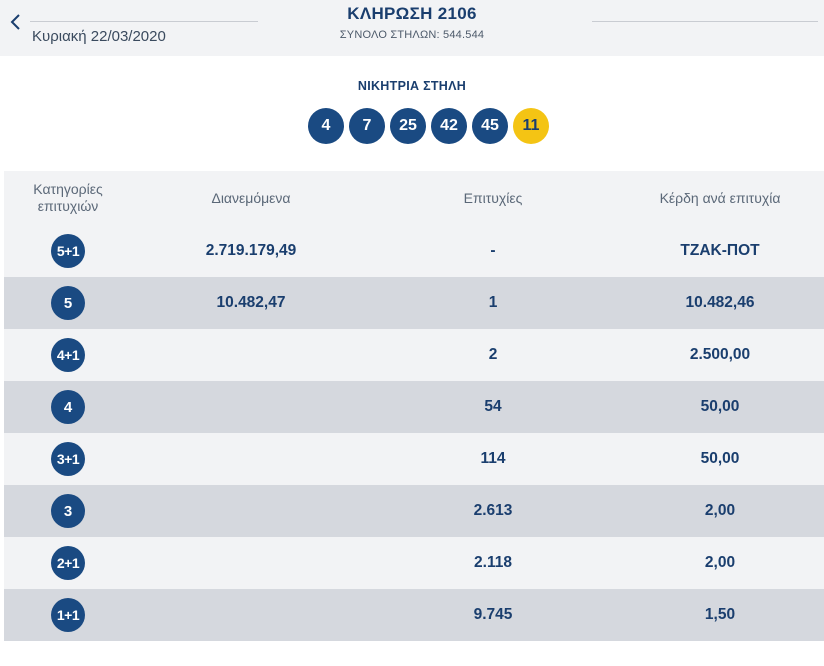 The height and width of the screenshot is (666, 824). Describe the element at coordinates (68, 197) in the screenshot. I see `header-category: Κατηγορίες επιτυχιών` at that location.